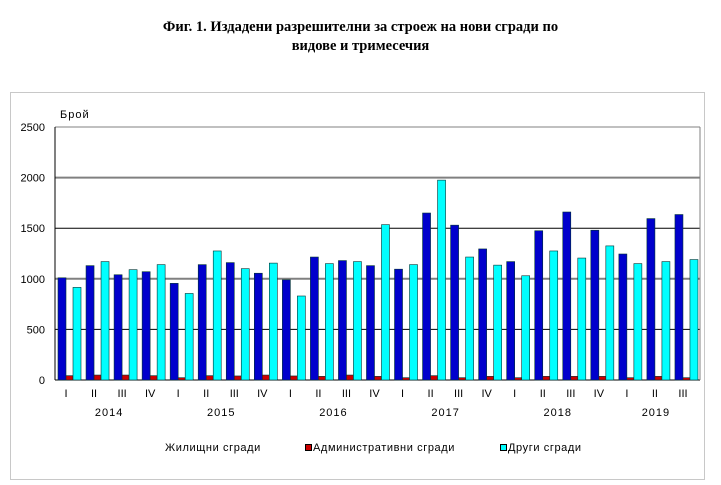 Image resolution: width=721 pixels, height=485 pixels. What do you see at coordinates (213, 448) in the screenshot?
I see `legend-label-residential: Жилищни сгради` at bounding box center [213, 448].